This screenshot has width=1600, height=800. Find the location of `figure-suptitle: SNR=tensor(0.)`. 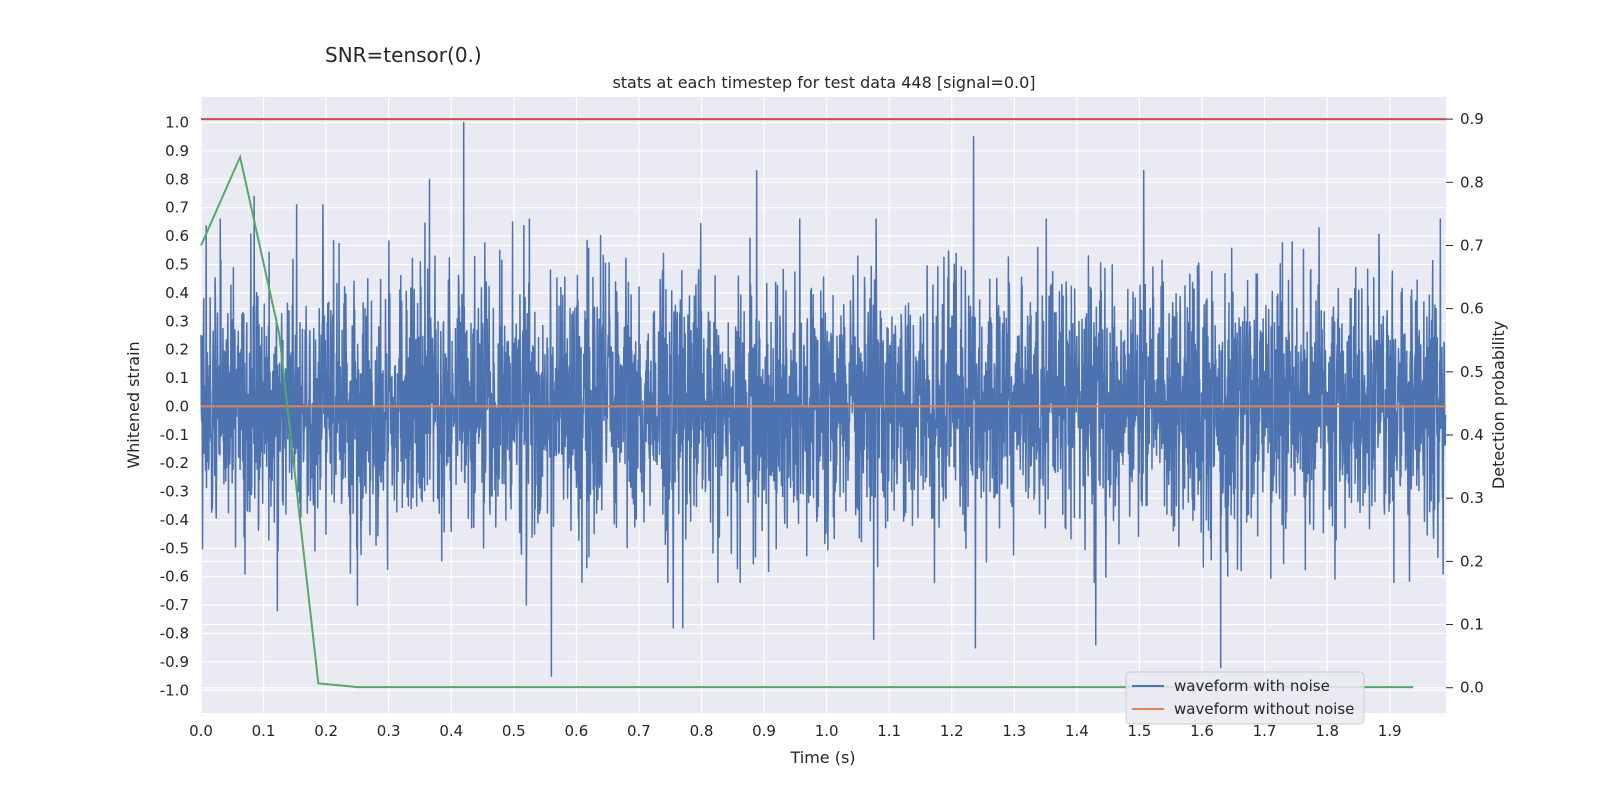

figure-suptitle: SNR=tensor(0.) is located at coordinates (403, 55).